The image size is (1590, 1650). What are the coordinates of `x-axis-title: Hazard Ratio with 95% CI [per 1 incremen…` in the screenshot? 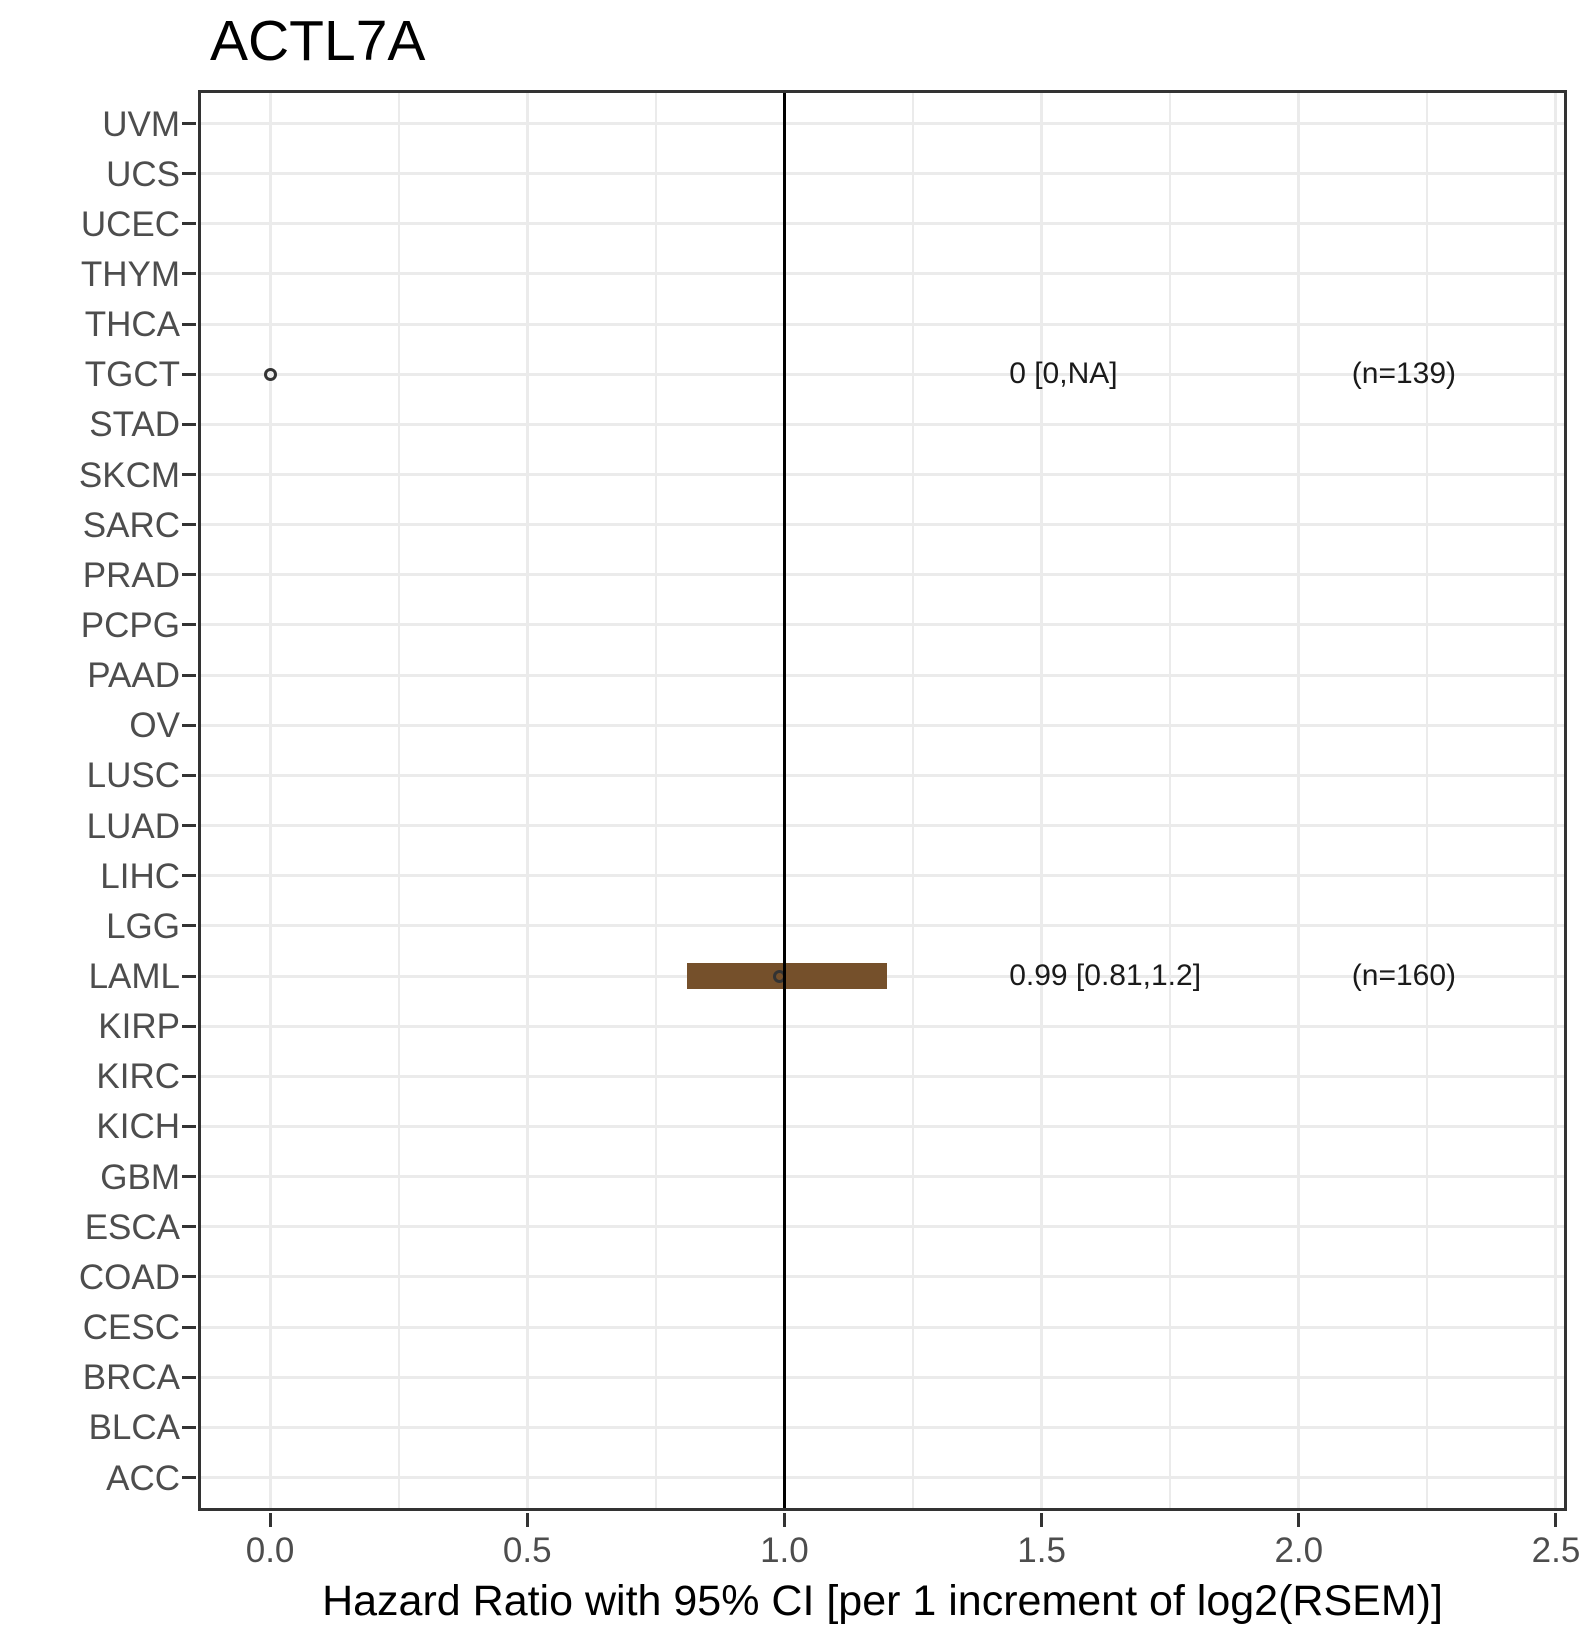 It's located at (882, 1601).